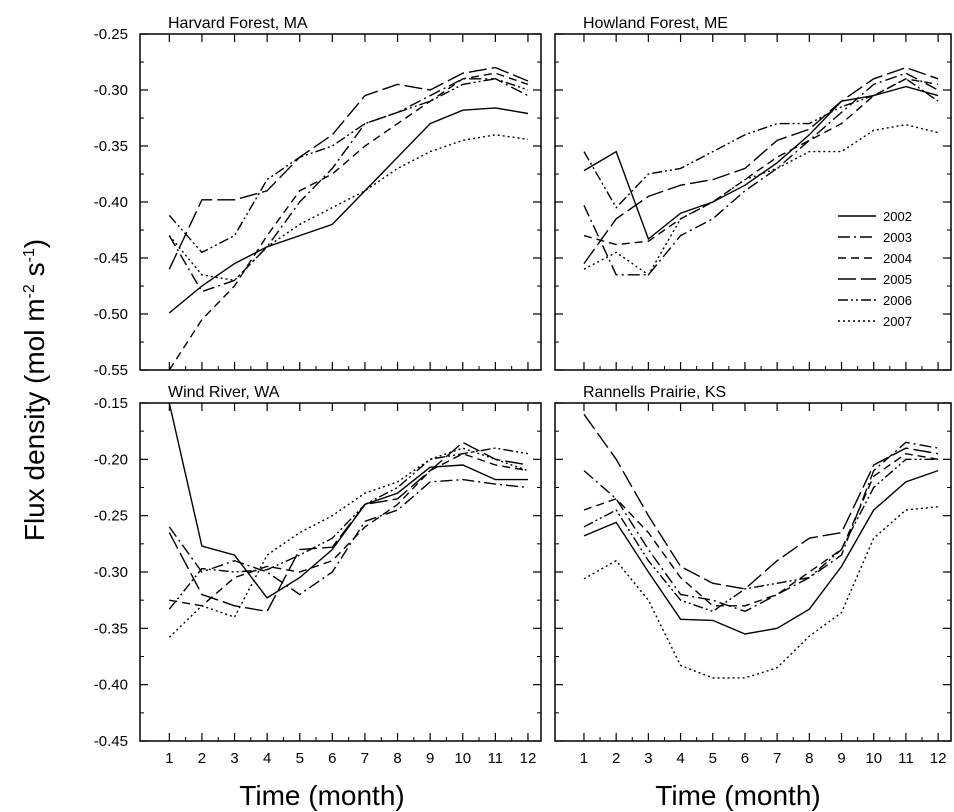 The width and height of the screenshot is (954, 812). I want to click on panel-title: Harvard Forest, MA, so click(238, 23).